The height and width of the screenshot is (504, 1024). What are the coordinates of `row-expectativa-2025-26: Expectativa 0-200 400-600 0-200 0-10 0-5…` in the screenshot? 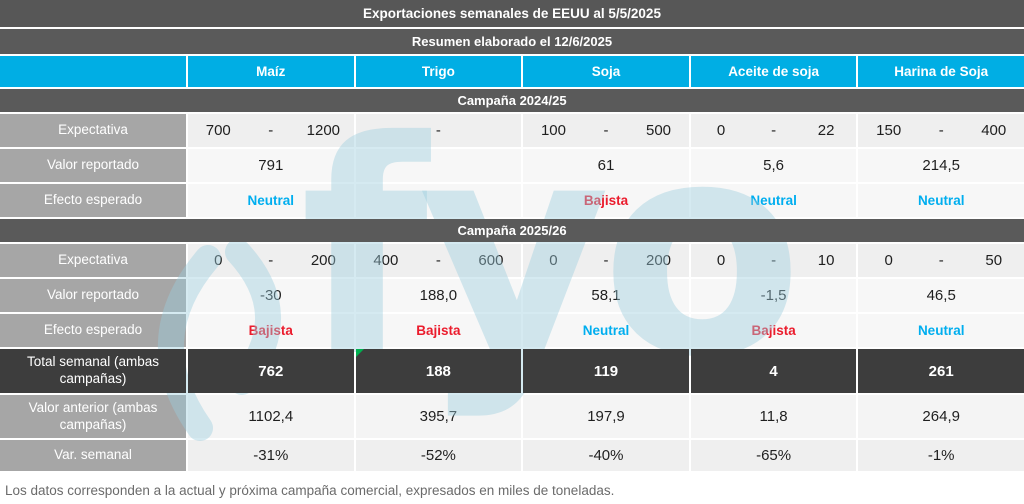 It's located at (512, 260).